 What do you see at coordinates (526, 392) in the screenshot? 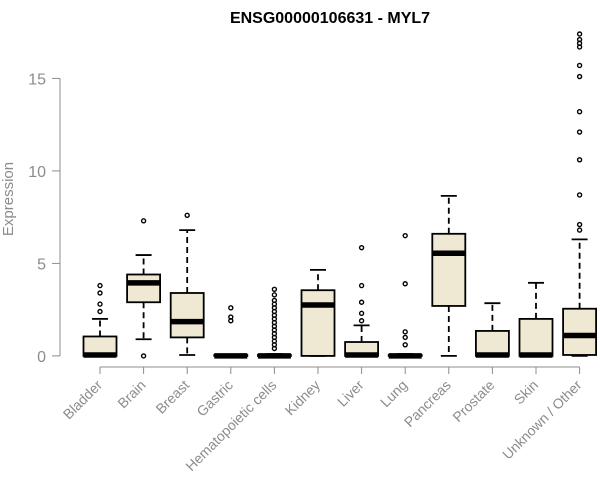
I see `x-tick-label: Skin` at bounding box center [526, 392].